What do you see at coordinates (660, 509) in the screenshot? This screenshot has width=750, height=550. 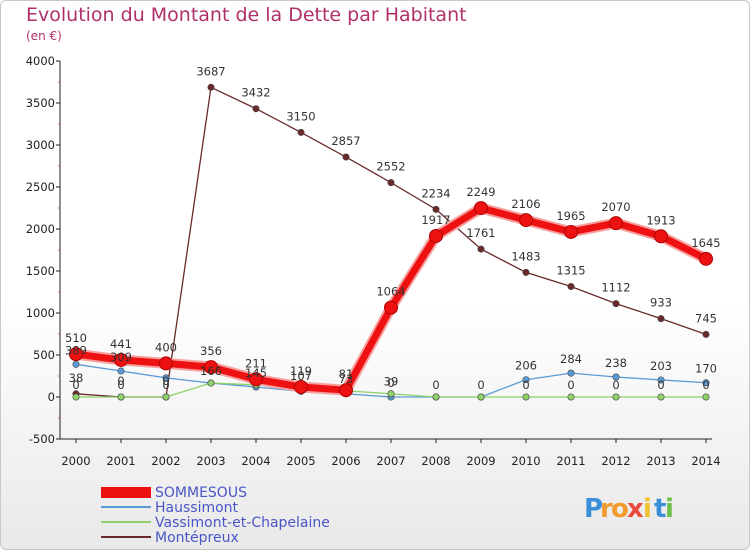 I see `logo-letter: t` at bounding box center [660, 509].